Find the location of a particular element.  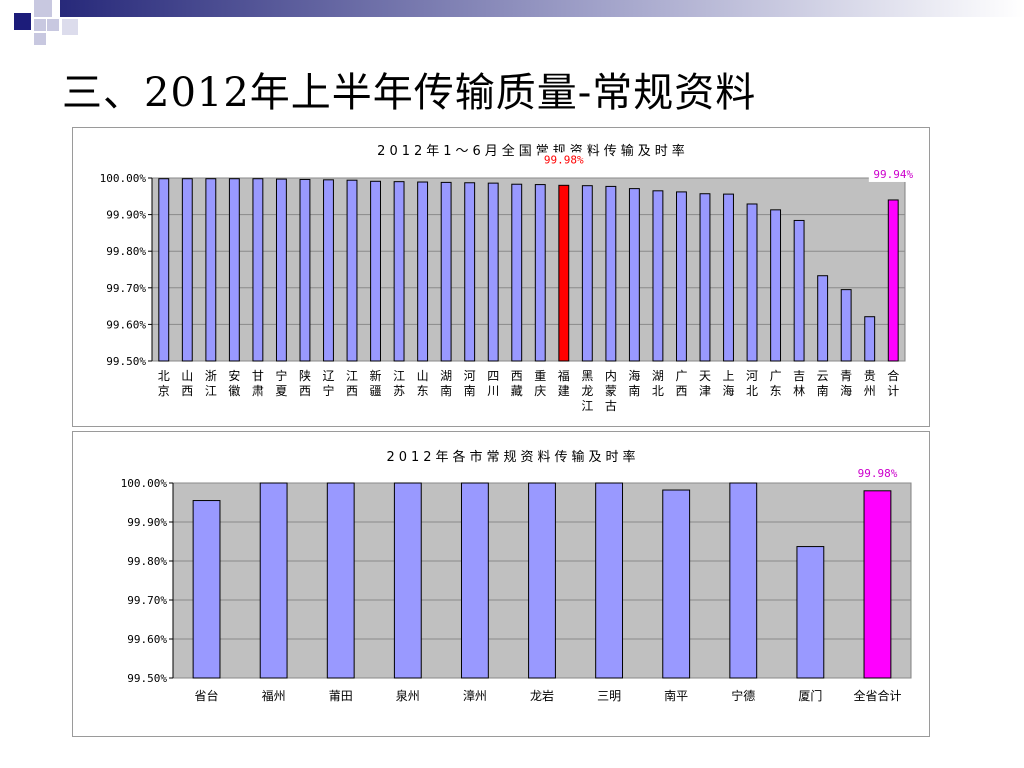

x-tick-label: 海南 is located at coordinates (634, 383).